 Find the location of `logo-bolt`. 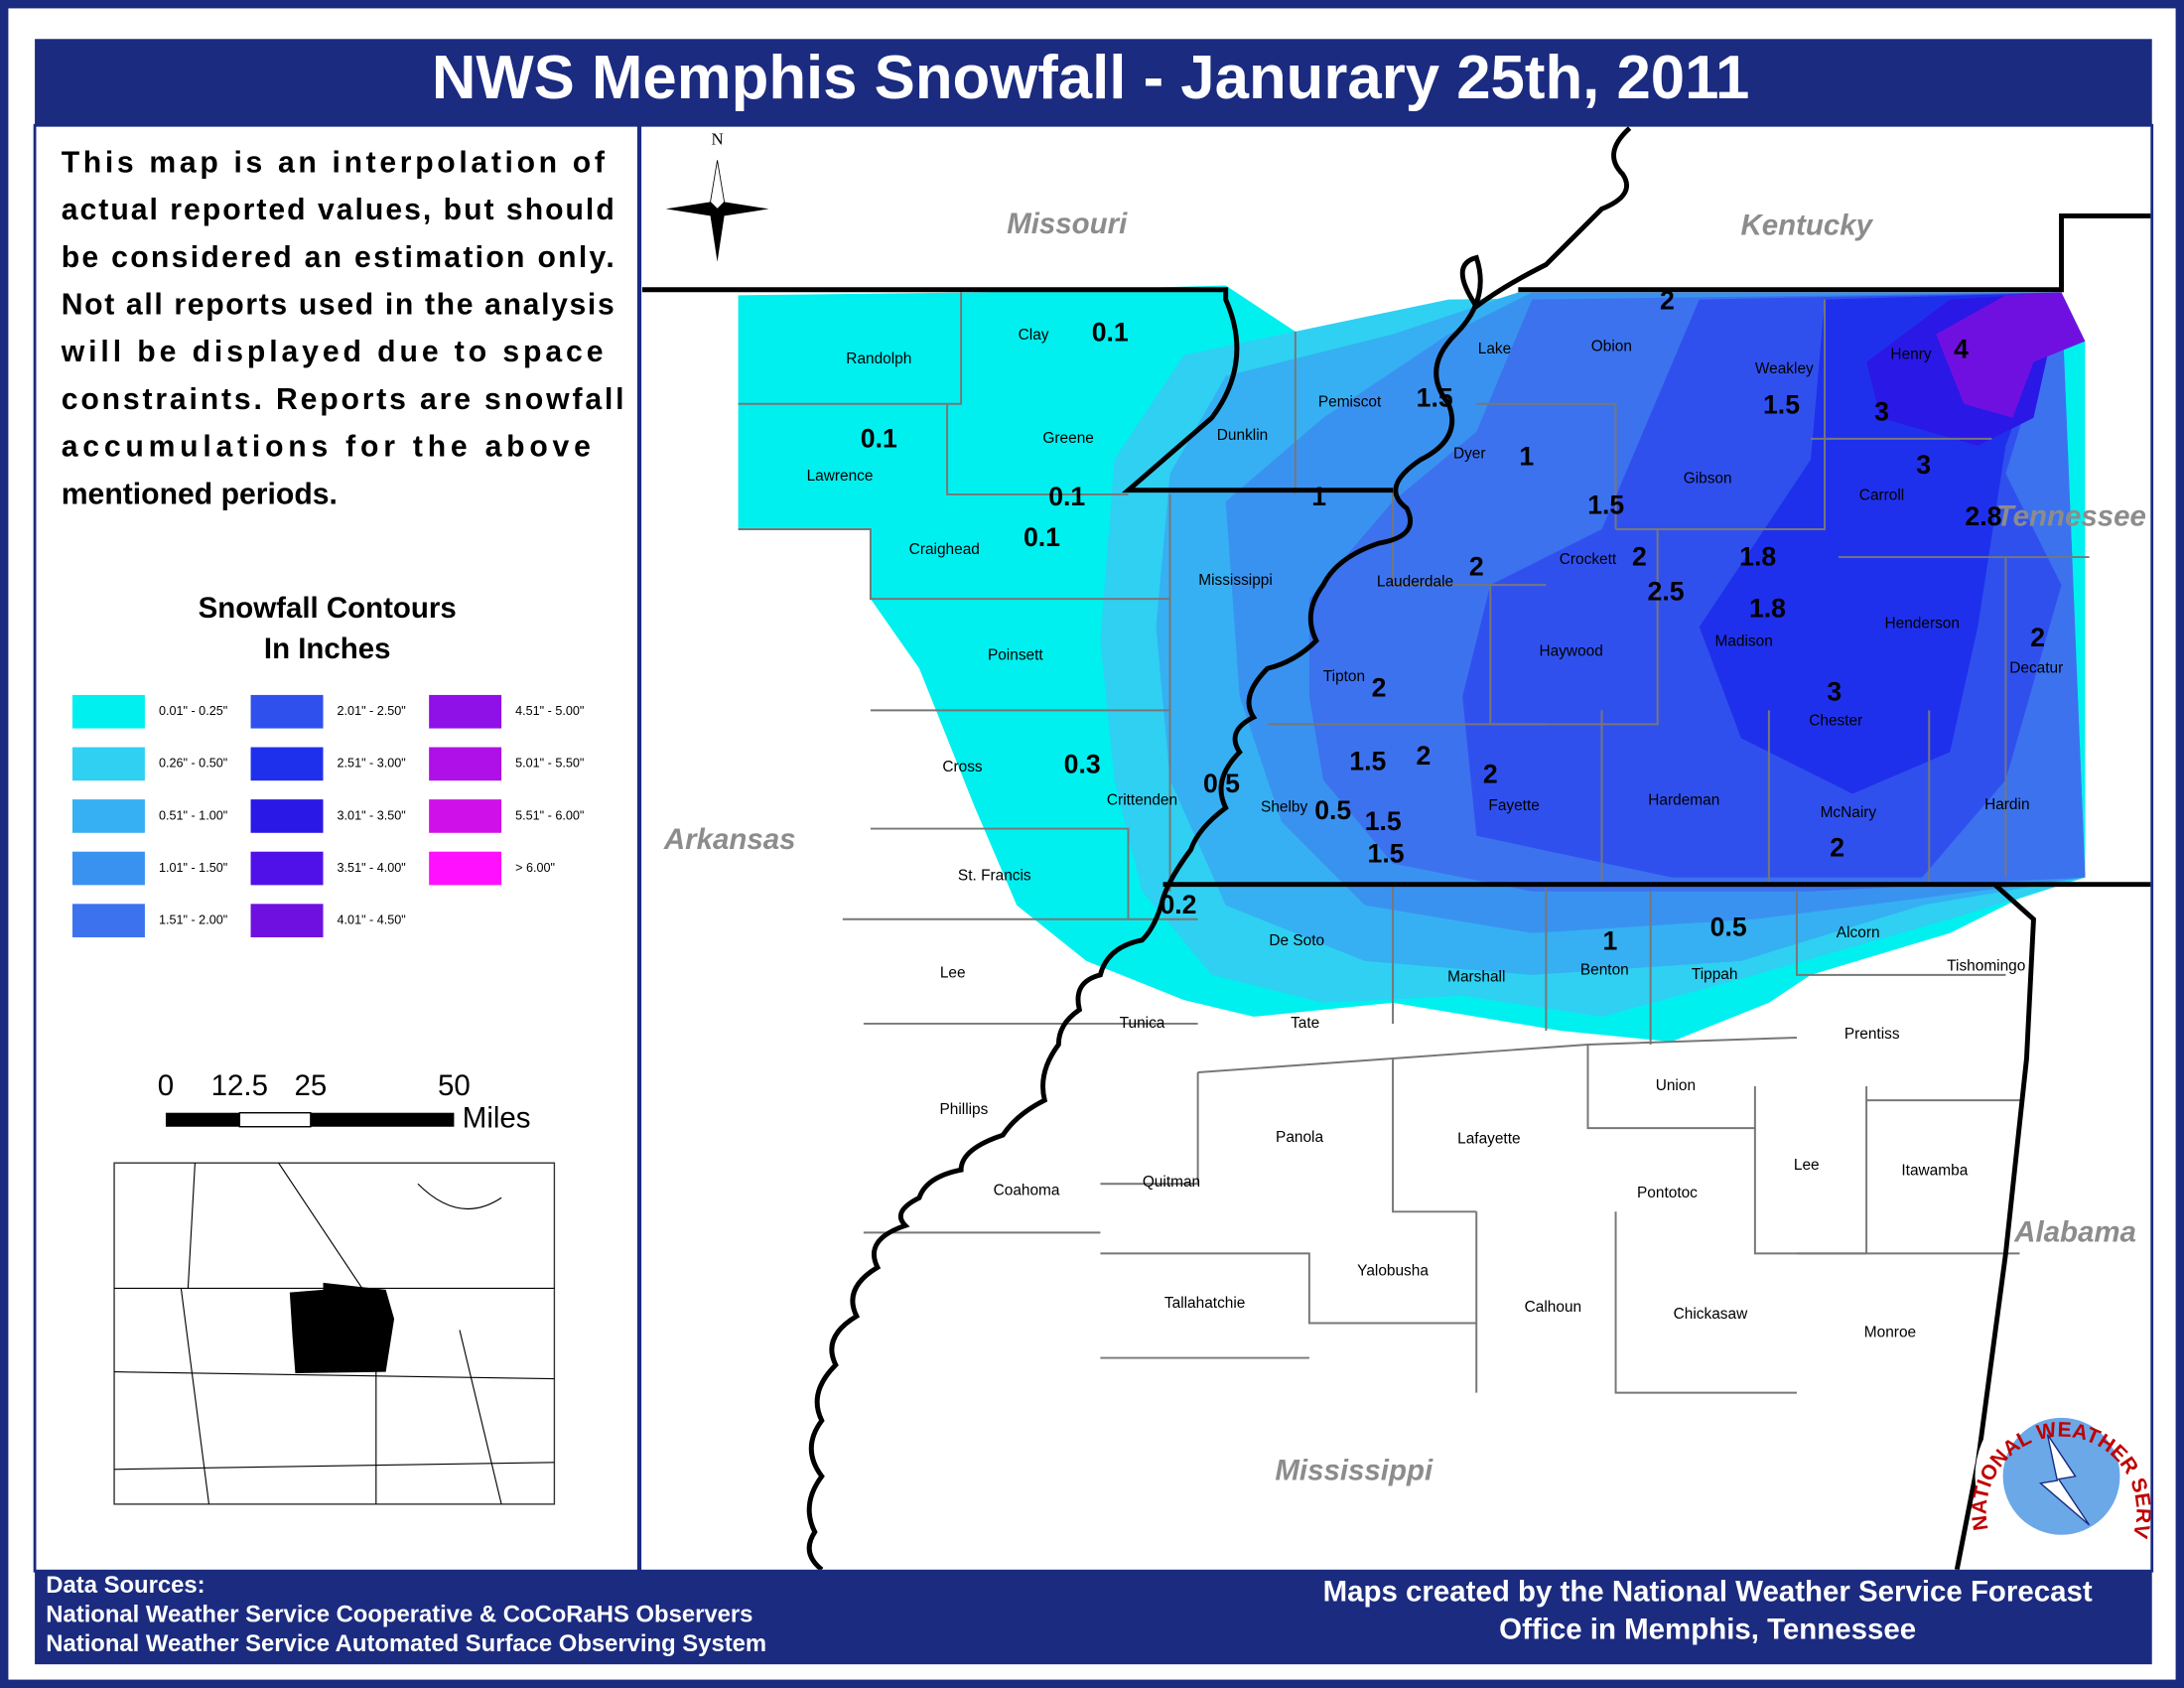

logo-bolt is located at coordinates (2064, 1480).